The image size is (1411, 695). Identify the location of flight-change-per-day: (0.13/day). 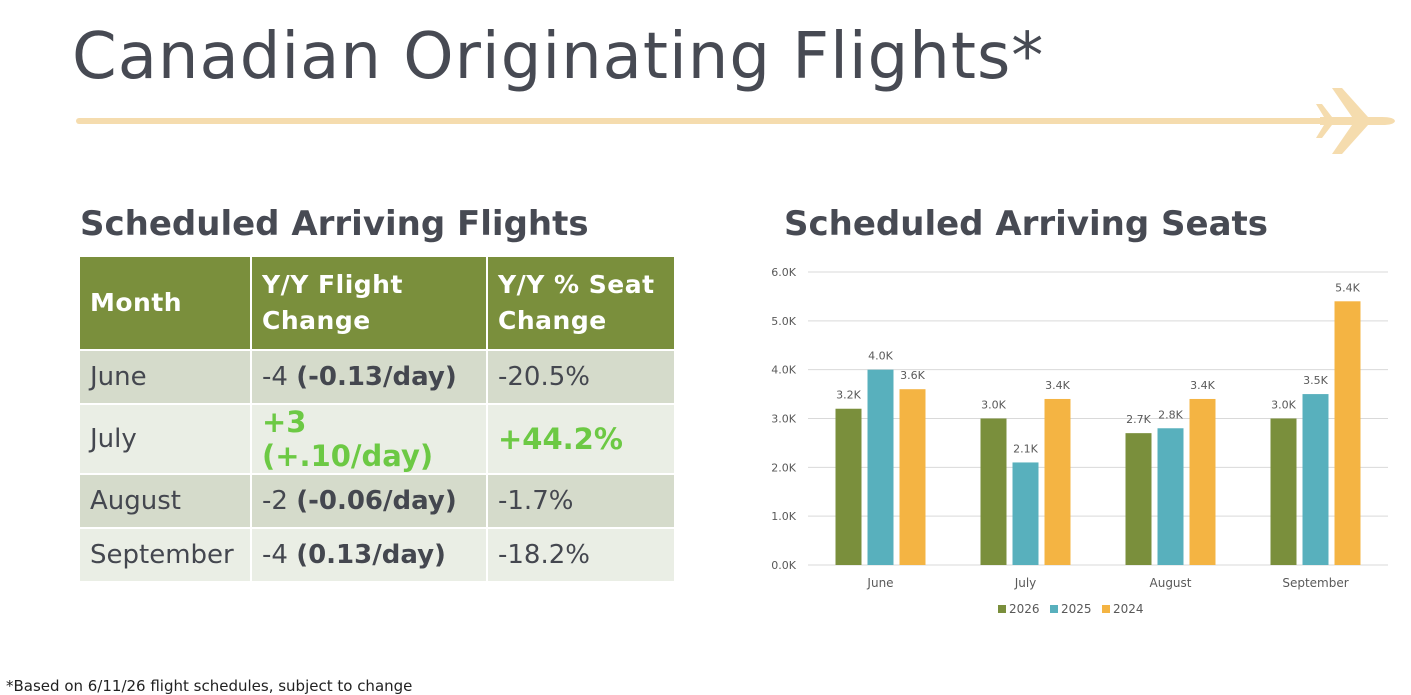
(371, 555).